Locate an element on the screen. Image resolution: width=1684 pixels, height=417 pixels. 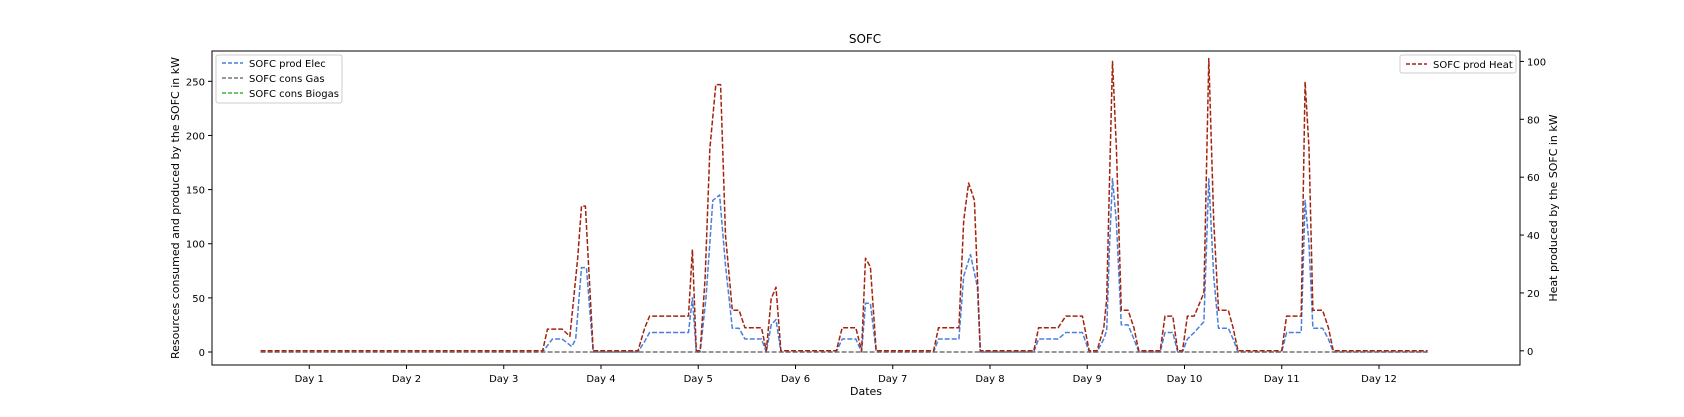
x-tick-label: Day 1 is located at coordinates (309, 379).